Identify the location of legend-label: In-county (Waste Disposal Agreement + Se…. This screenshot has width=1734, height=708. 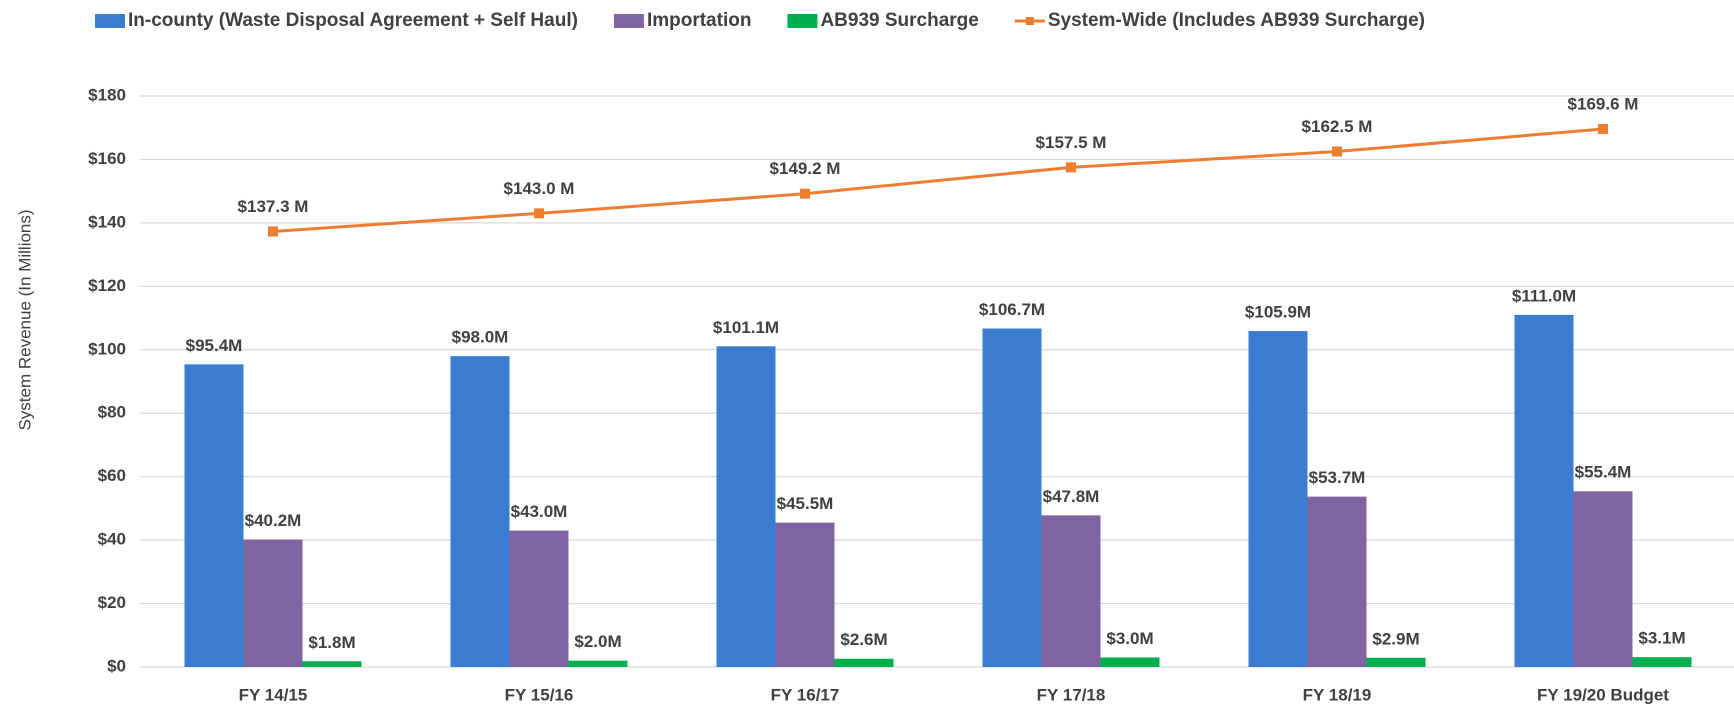
(353, 20).